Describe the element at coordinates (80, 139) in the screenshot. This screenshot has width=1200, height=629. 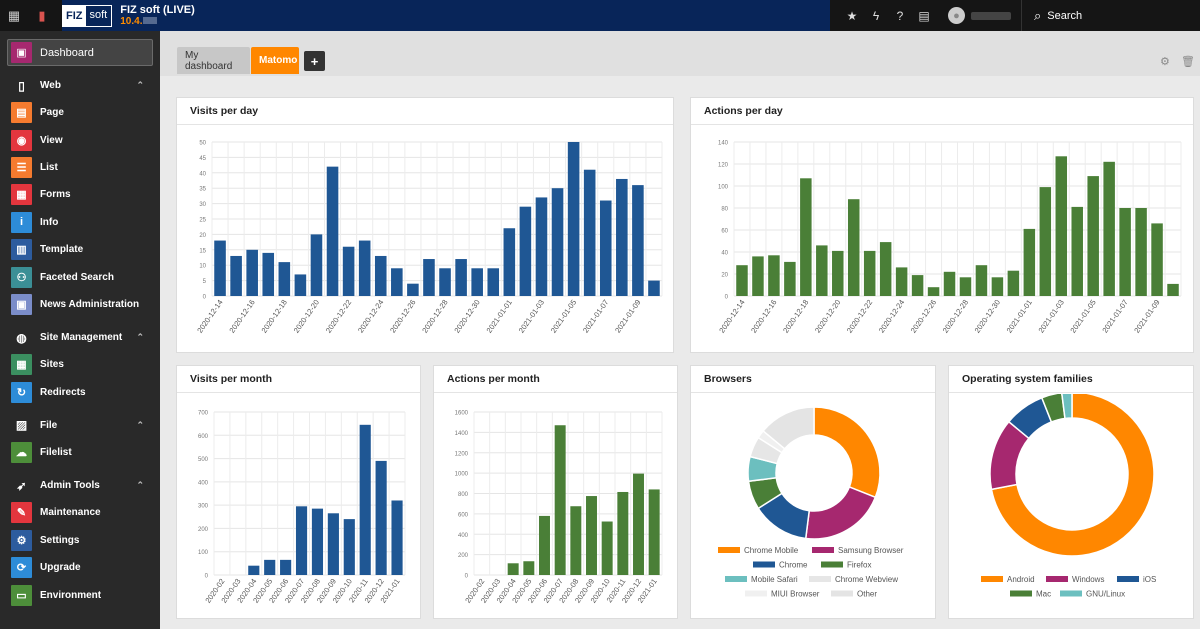
I see `sidebar-item-view: ◉ View` at that location.